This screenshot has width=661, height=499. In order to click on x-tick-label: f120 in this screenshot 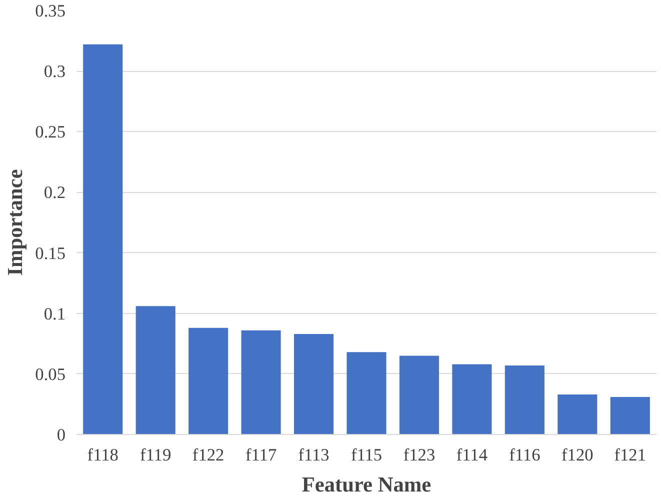, I will do `click(578, 455)`.